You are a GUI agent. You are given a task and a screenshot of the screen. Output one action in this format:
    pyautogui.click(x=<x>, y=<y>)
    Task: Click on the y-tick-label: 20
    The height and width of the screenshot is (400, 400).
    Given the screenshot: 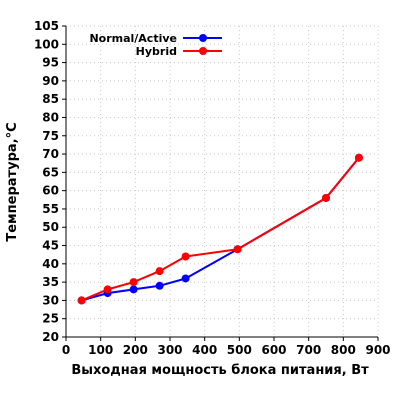 What is the action you would take?
    pyautogui.click(x=50, y=337)
    